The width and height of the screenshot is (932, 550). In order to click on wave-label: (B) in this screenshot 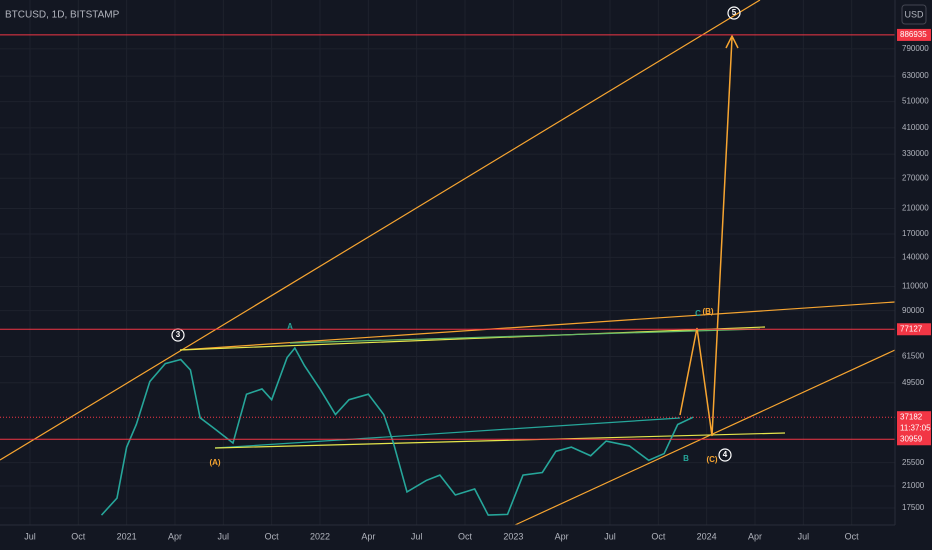, I will do `click(707, 311)`.